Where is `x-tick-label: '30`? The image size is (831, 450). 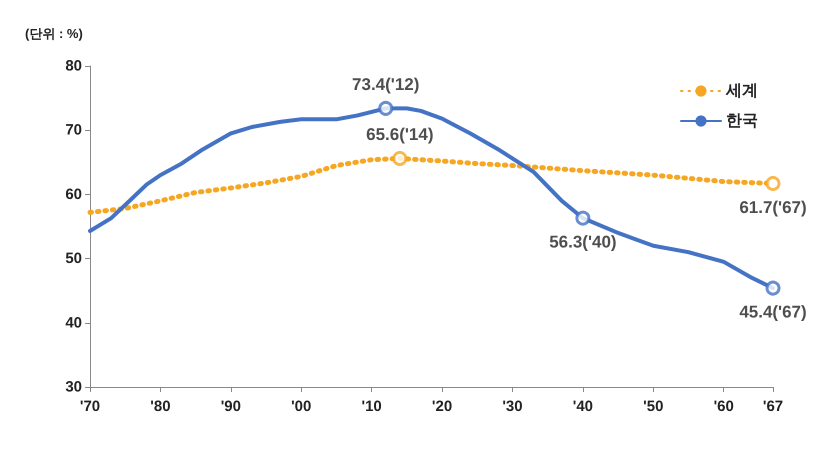
x-tick-label: '30 is located at coordinates (512, 406).